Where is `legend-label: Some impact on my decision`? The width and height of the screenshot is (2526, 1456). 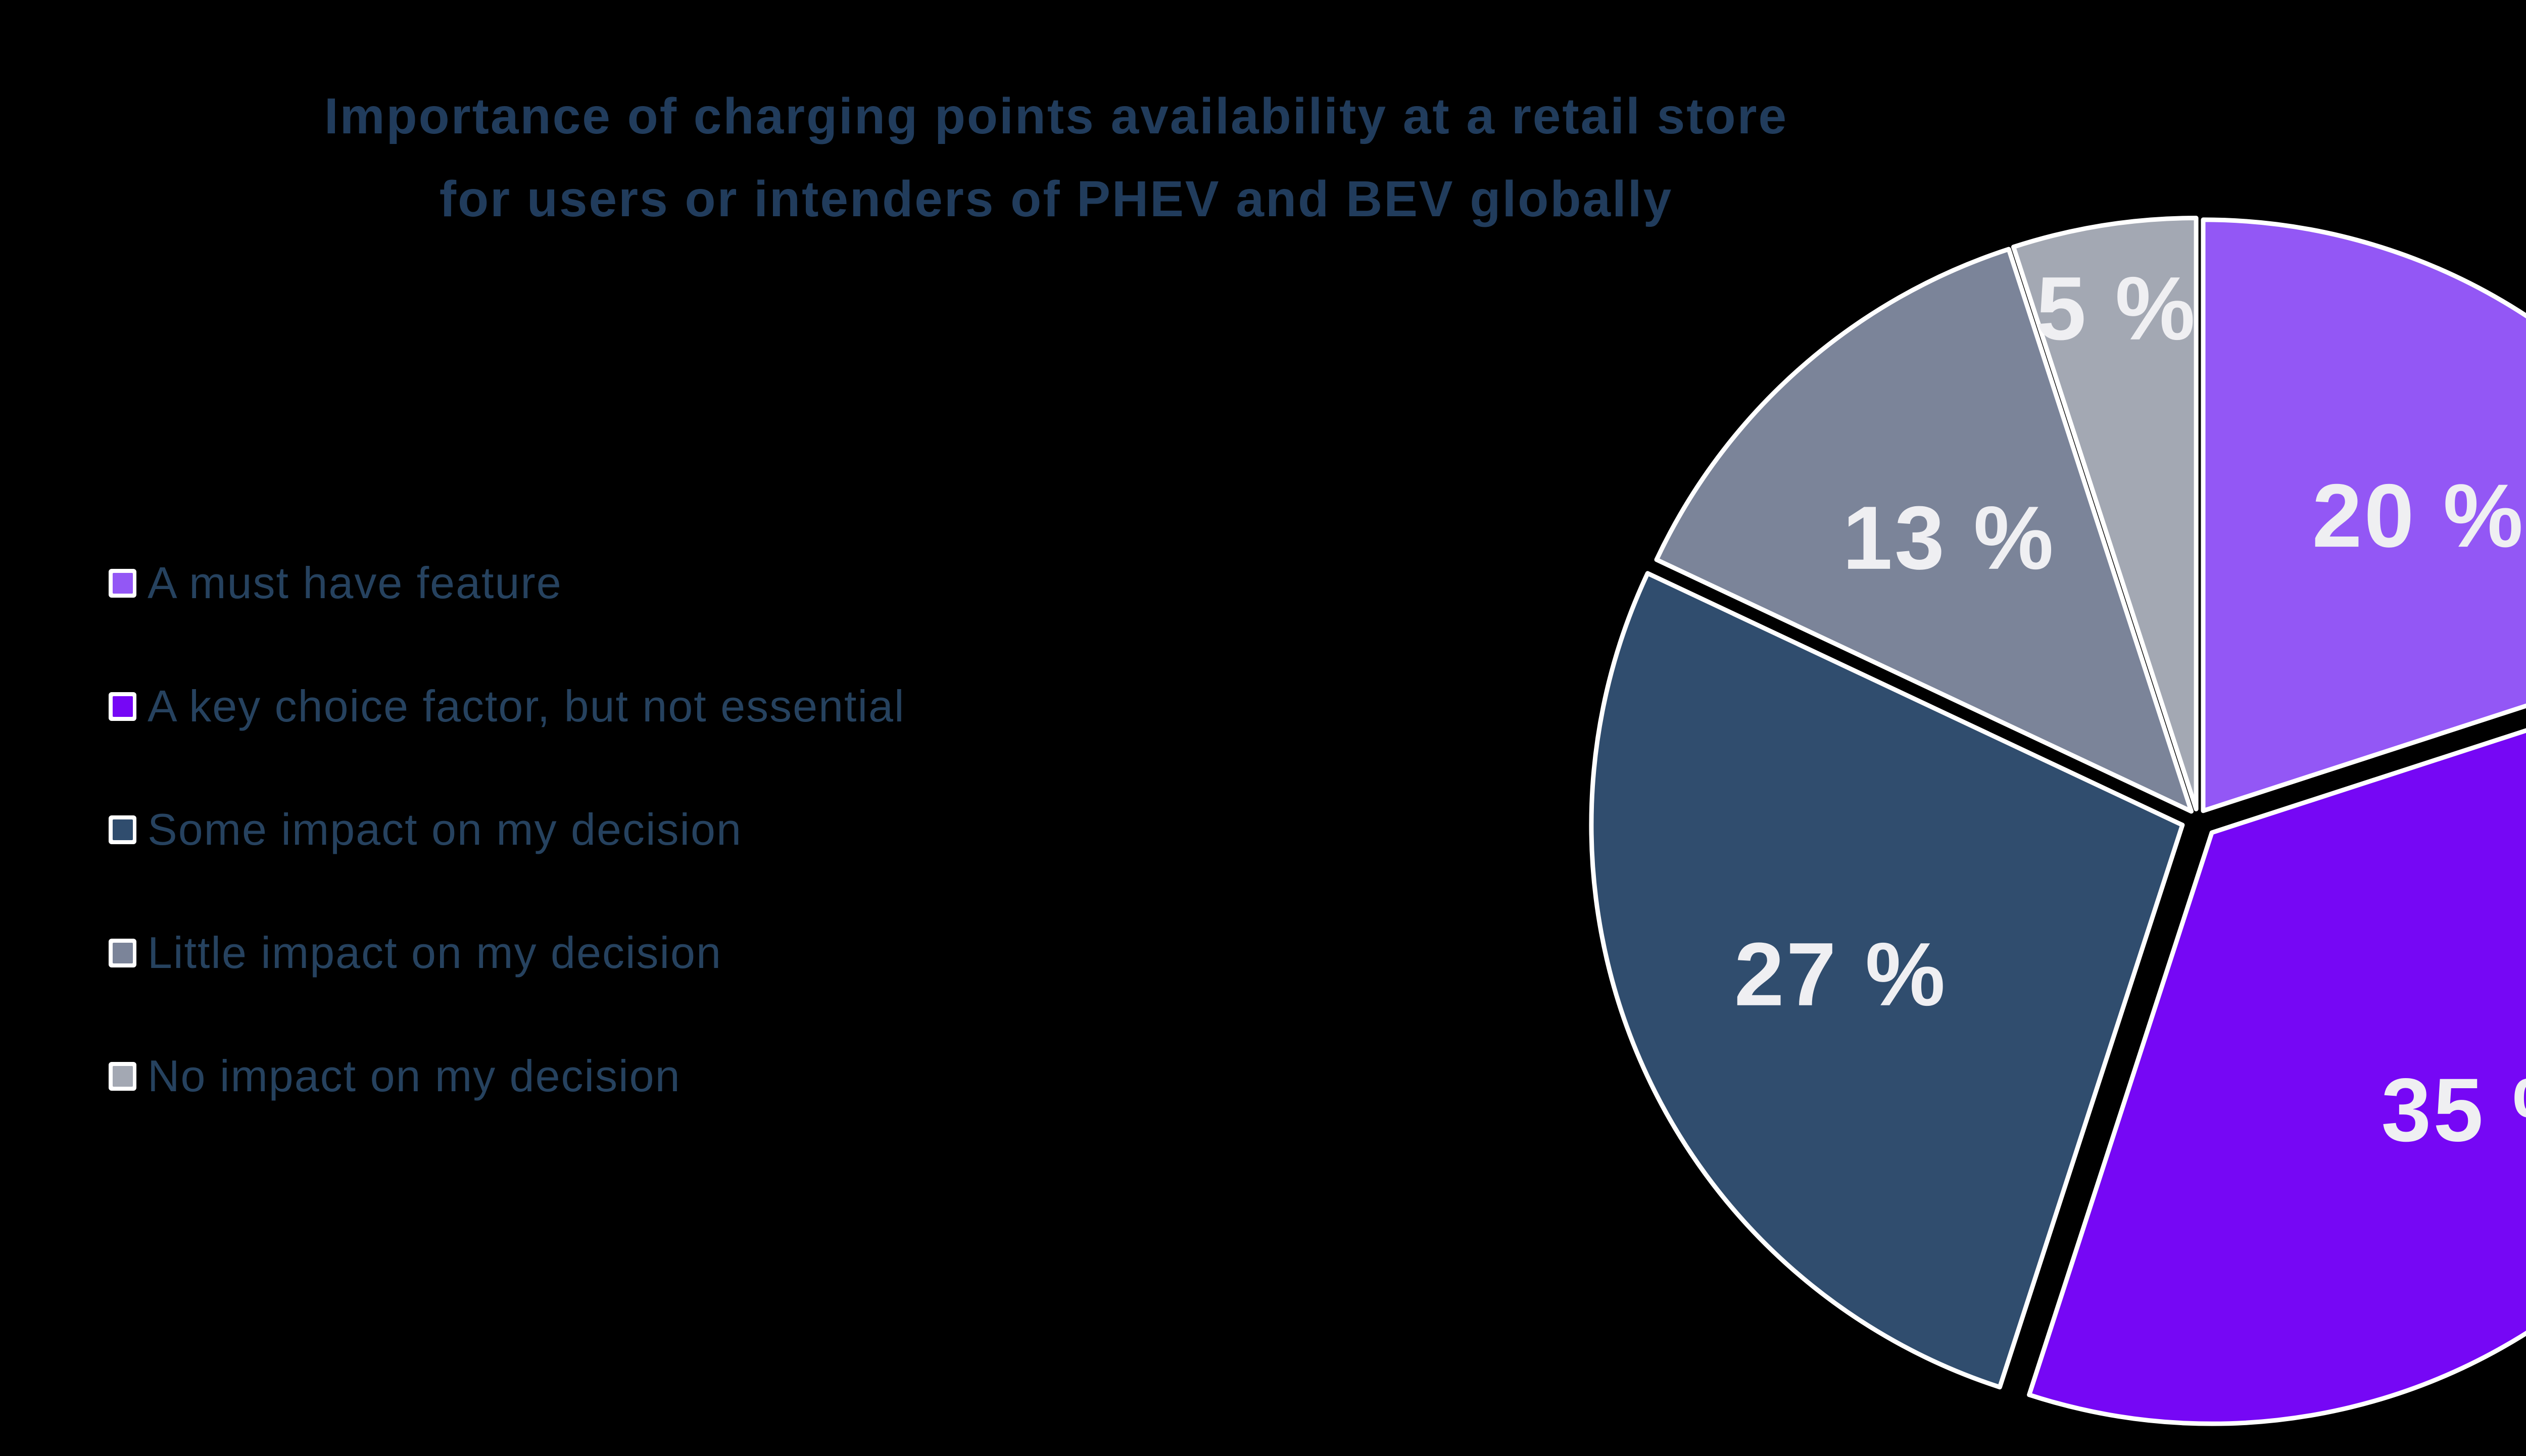 legend-label: Some impact on my decision is located at coordinates (445, 829).